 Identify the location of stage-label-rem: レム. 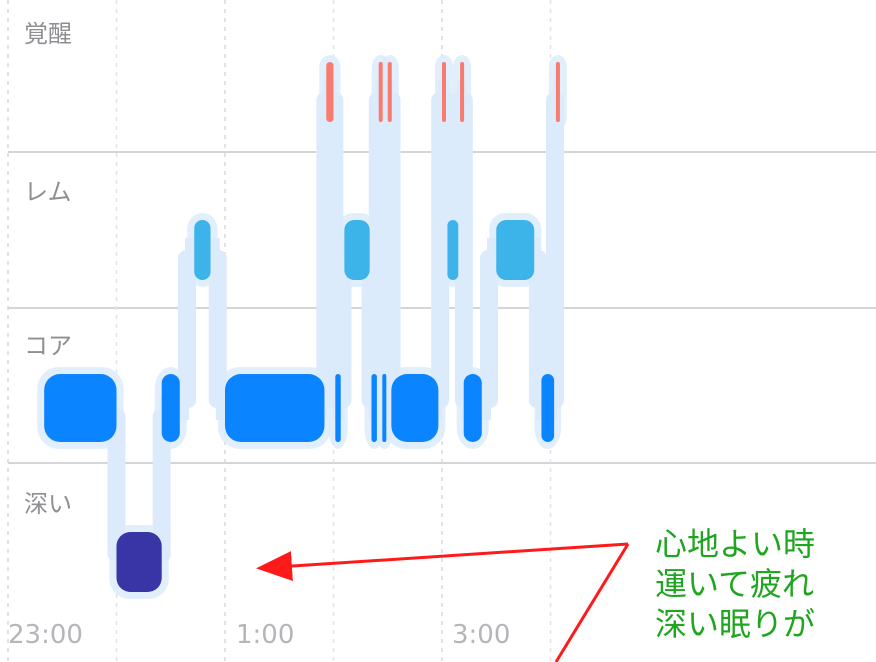
(48, 192).